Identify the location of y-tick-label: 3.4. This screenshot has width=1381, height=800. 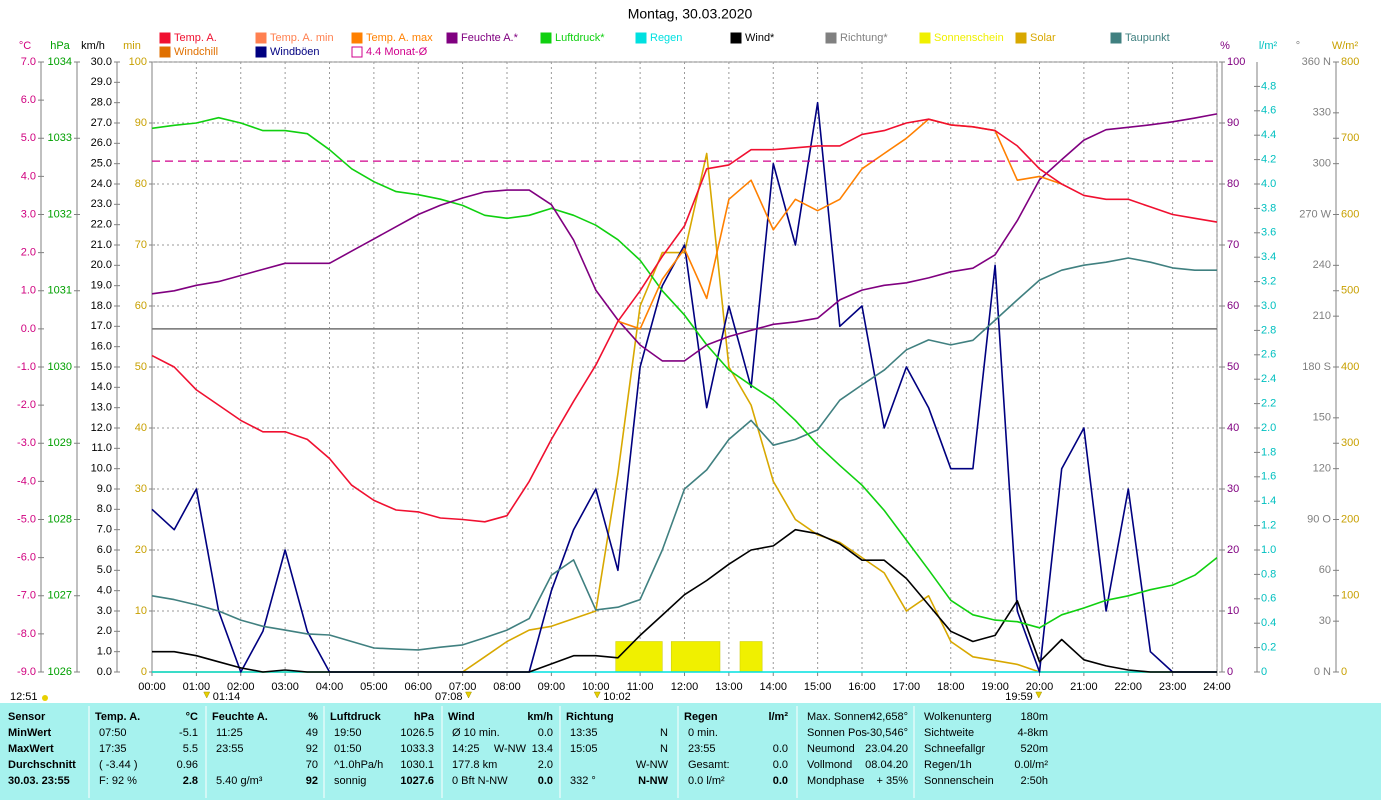
(1268, 257).